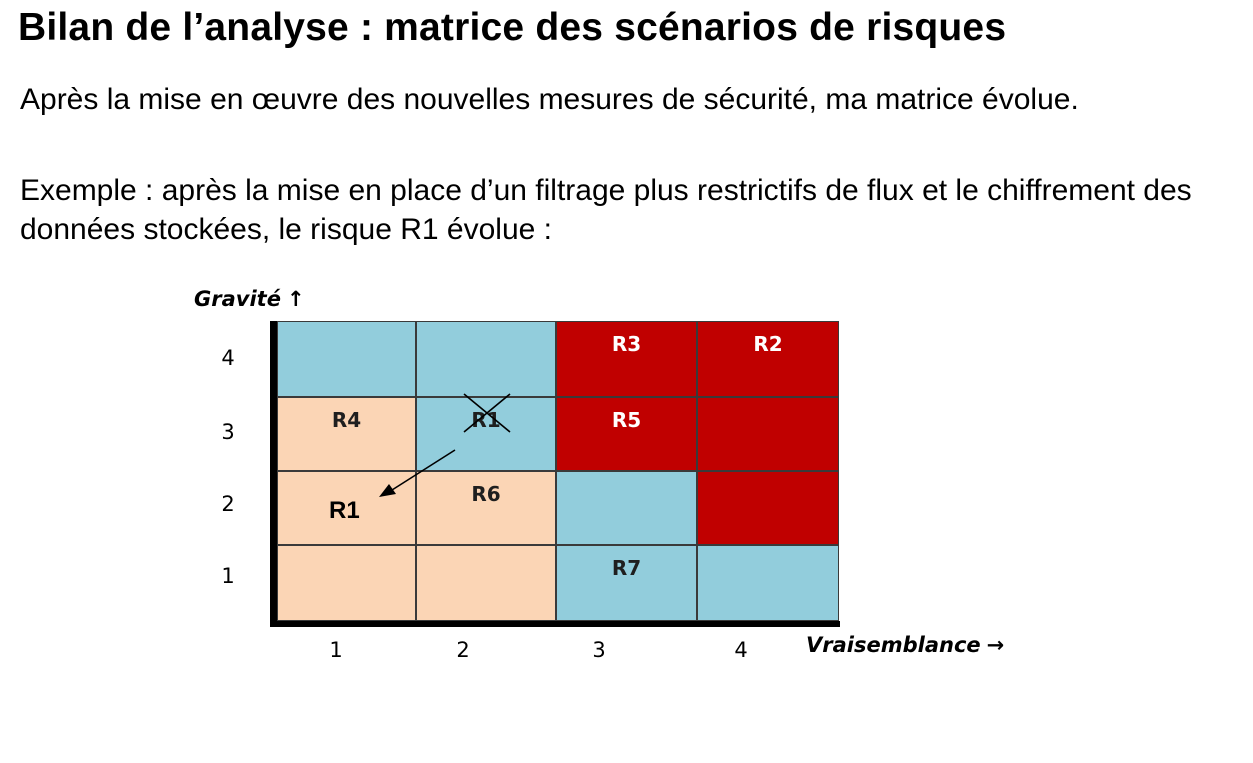 This screenshot has width=1253, height=763. I want to click on matrix-cell: R2, so click(768, 359).